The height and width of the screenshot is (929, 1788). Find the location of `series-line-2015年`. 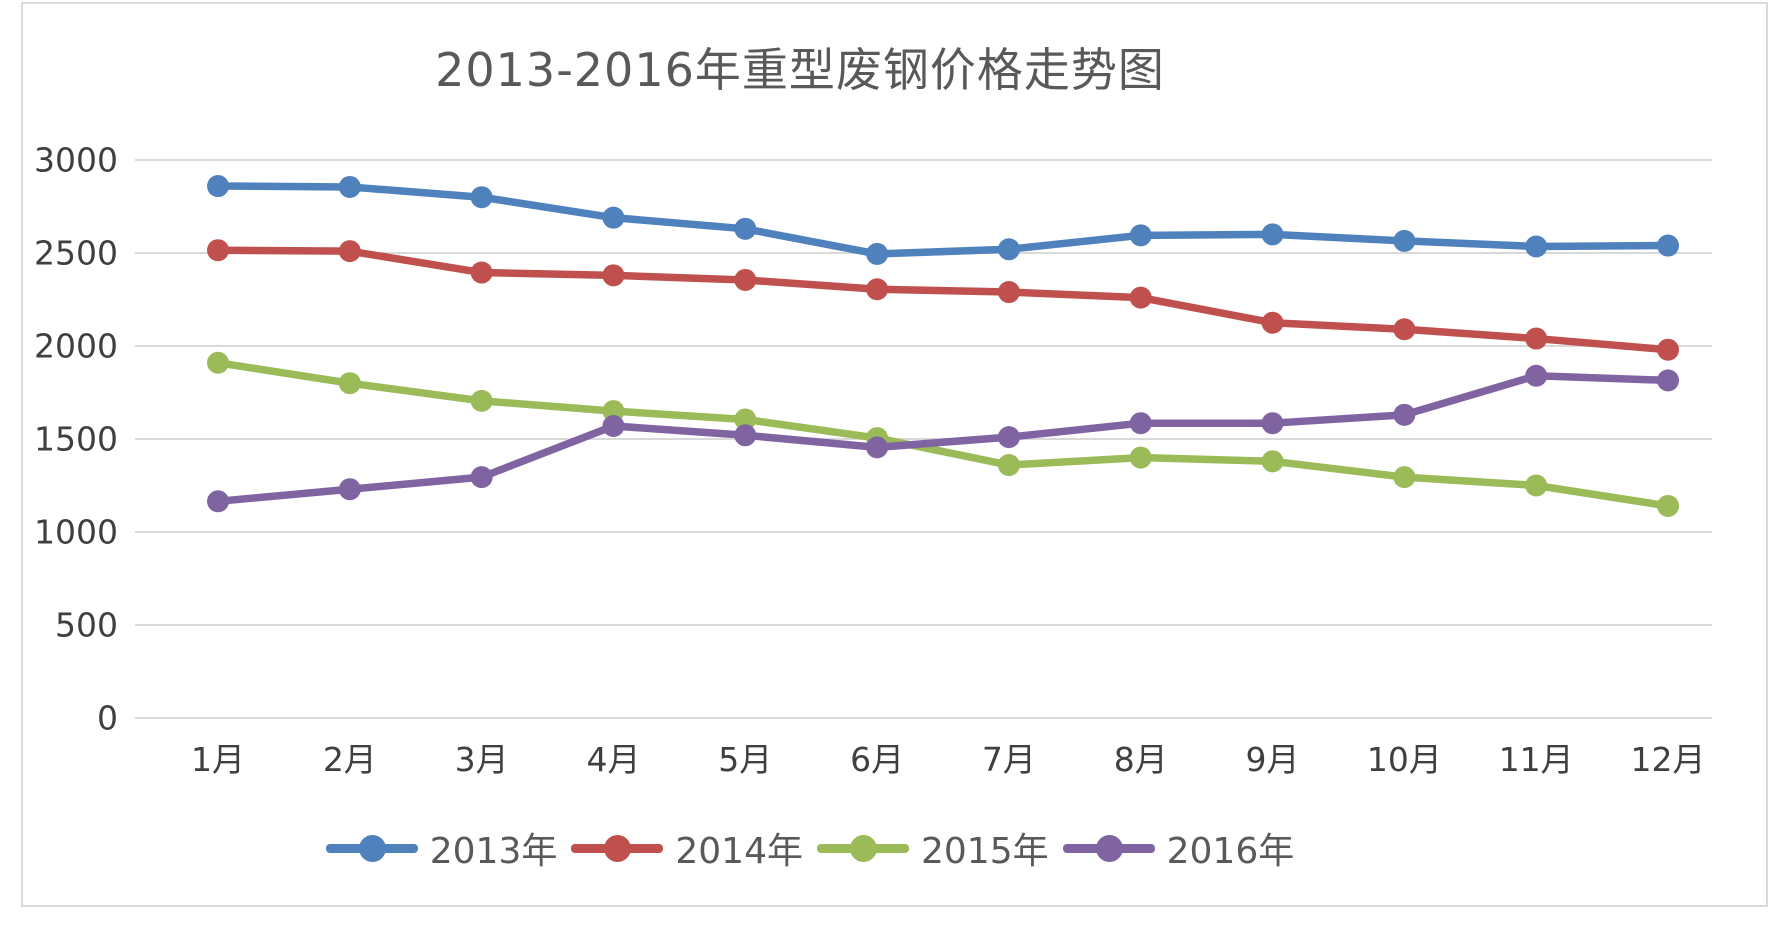

series-line-2015年 is located at coordinates (943, 434).